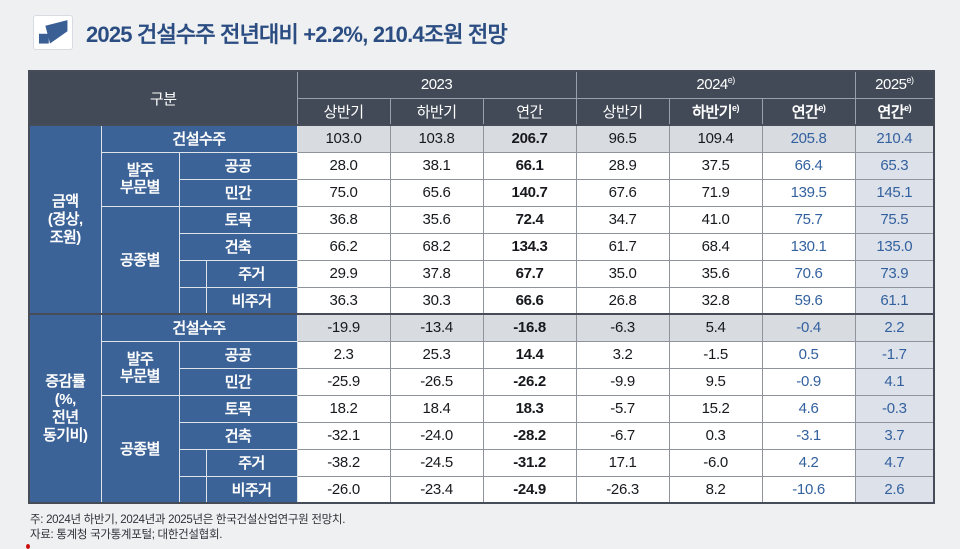 This screenshot has height=549, width=960. What do you see at coordinates (894, 327) in the screenshot?
I see `cell: 2.2` at bounding box center [894, 327].